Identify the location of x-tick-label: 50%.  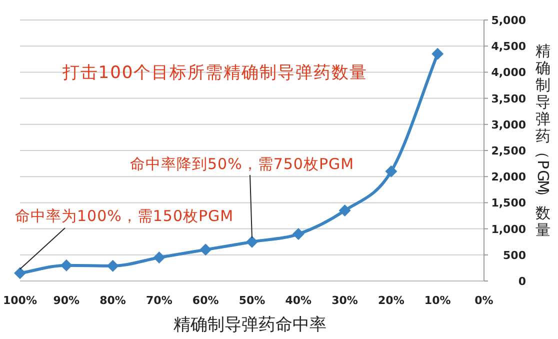
(252, 300).